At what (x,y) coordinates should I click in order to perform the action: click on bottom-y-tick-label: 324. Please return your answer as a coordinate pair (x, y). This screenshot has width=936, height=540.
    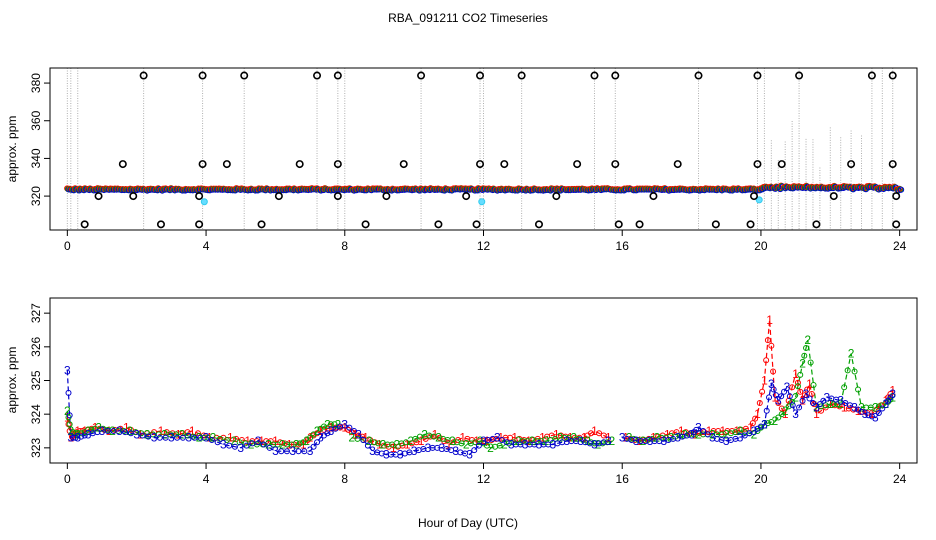
    Looking at the image, I should click on (36, 414).